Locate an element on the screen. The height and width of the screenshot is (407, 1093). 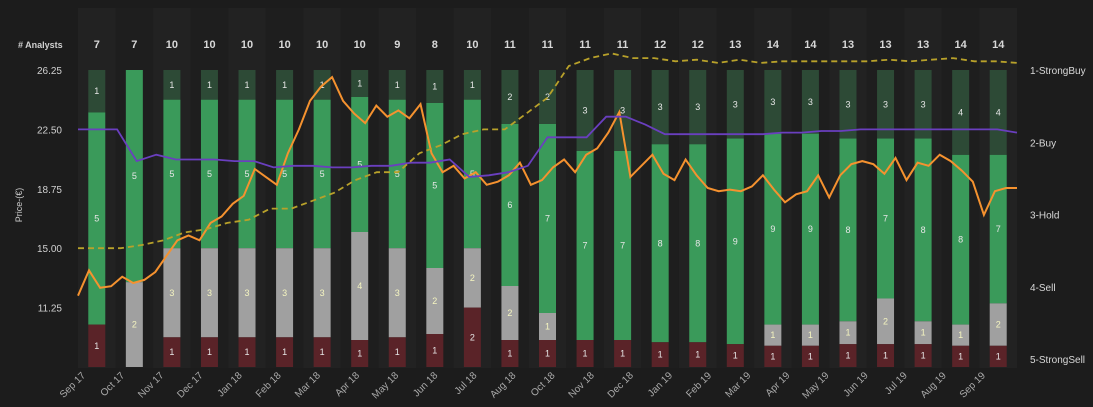
analyst-count: 7 is located at coordinates (134, 45).